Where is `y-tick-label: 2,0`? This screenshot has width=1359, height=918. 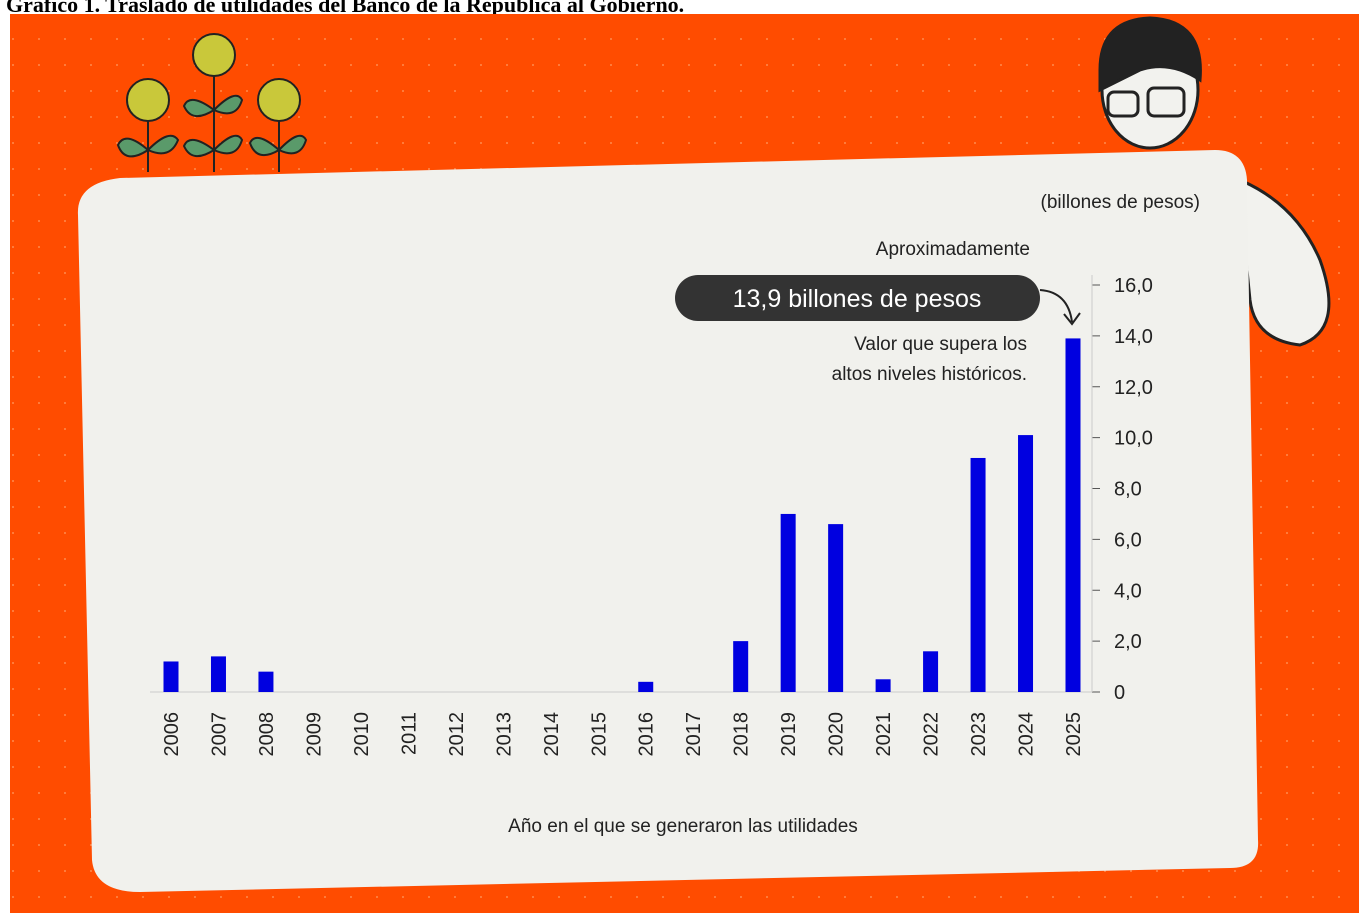 y-tick-label: 2,0 is located at coordinates (1128, 642).